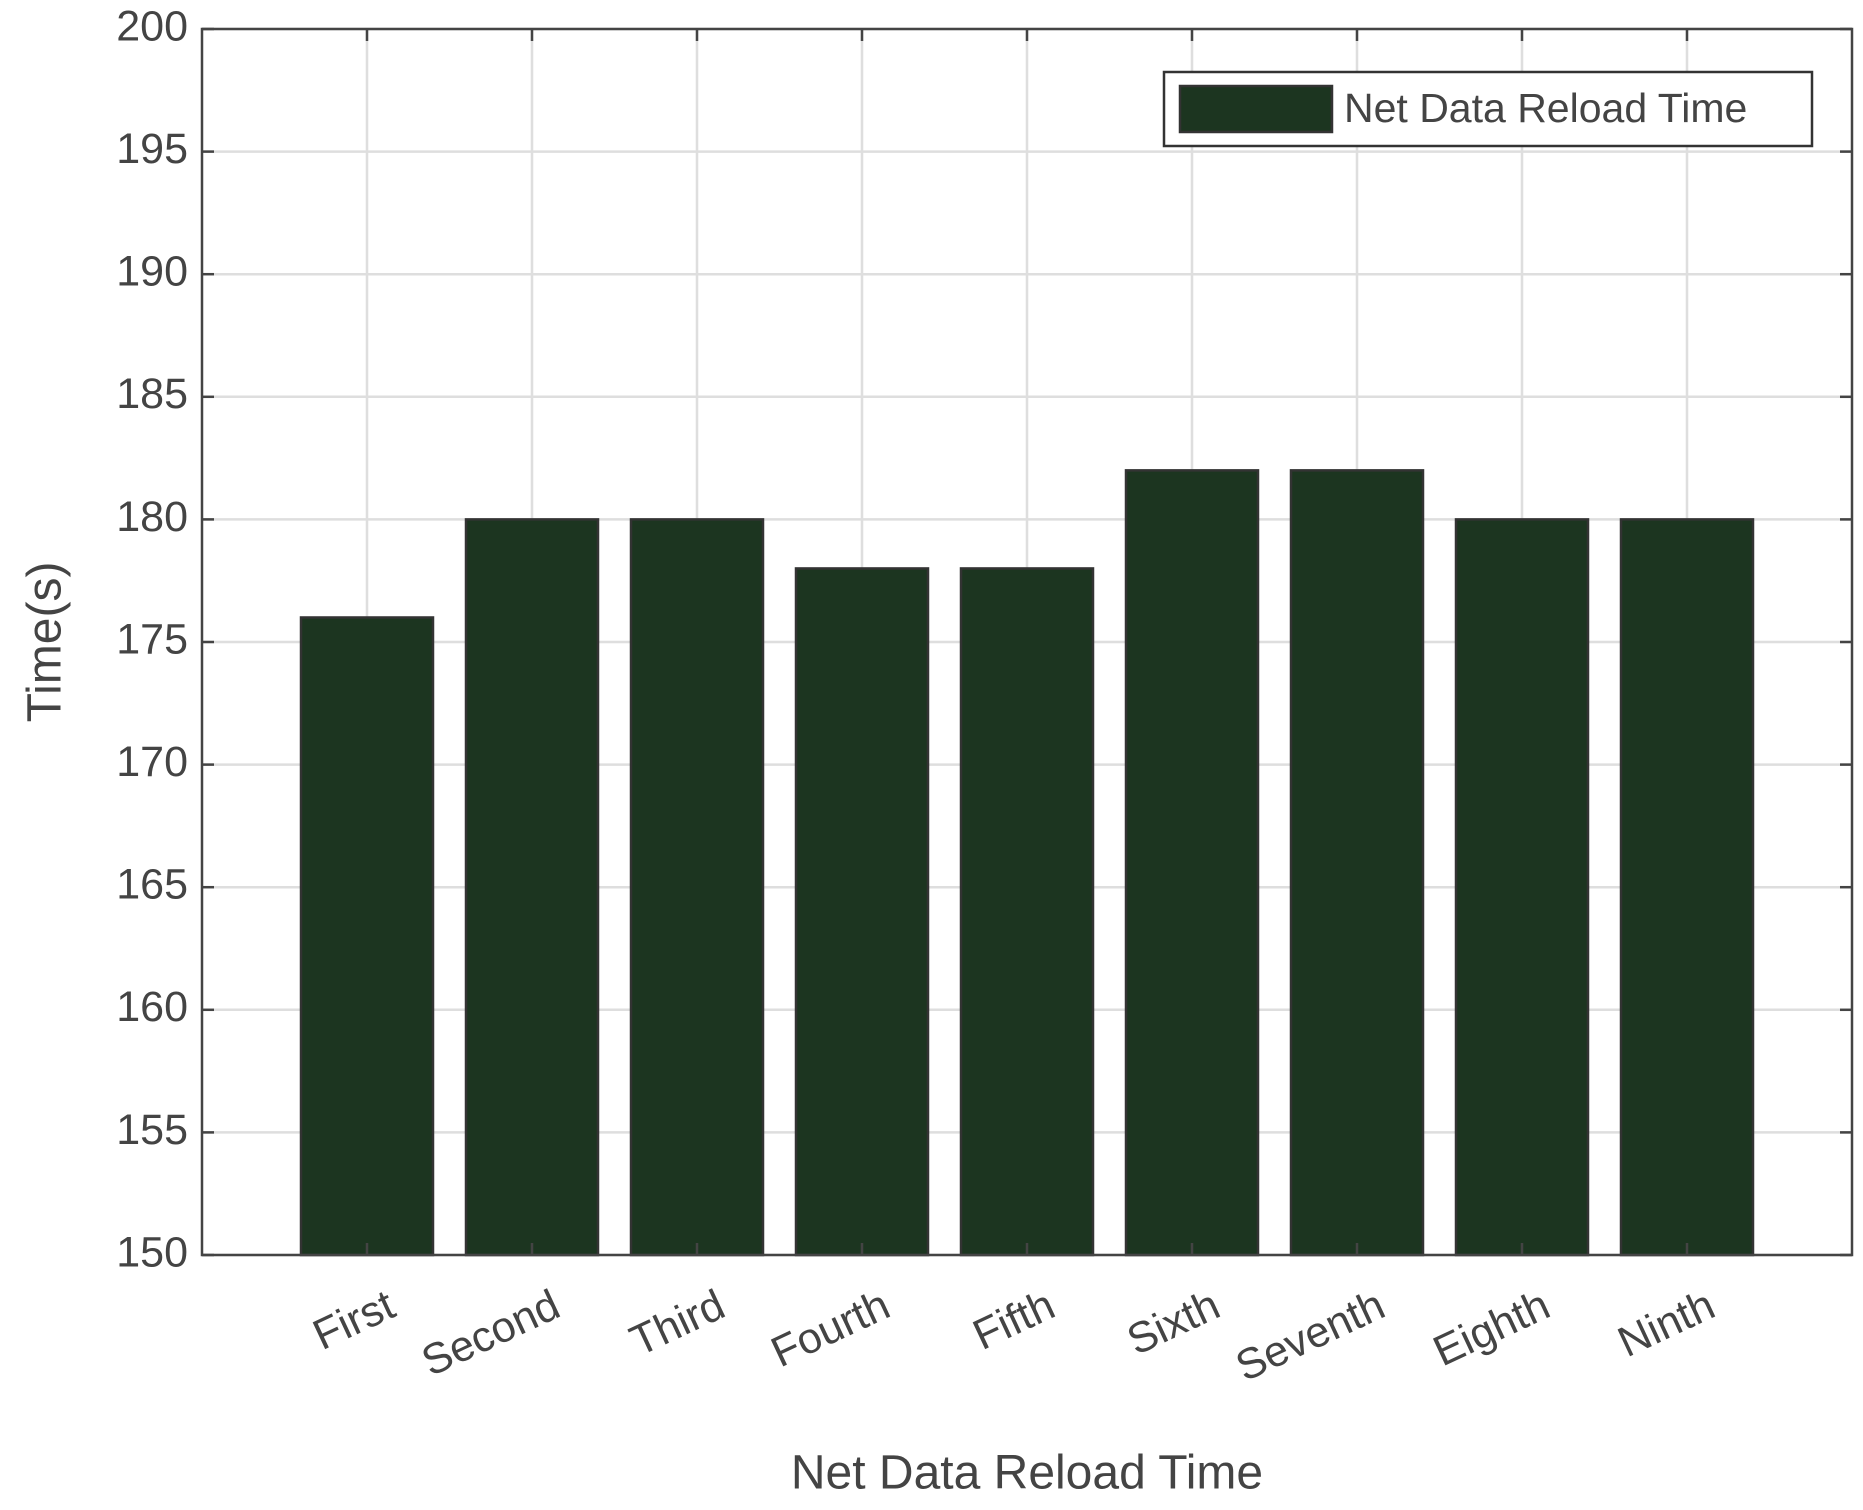  I want to click on y-tick-label: 155, so click(152, 1130).